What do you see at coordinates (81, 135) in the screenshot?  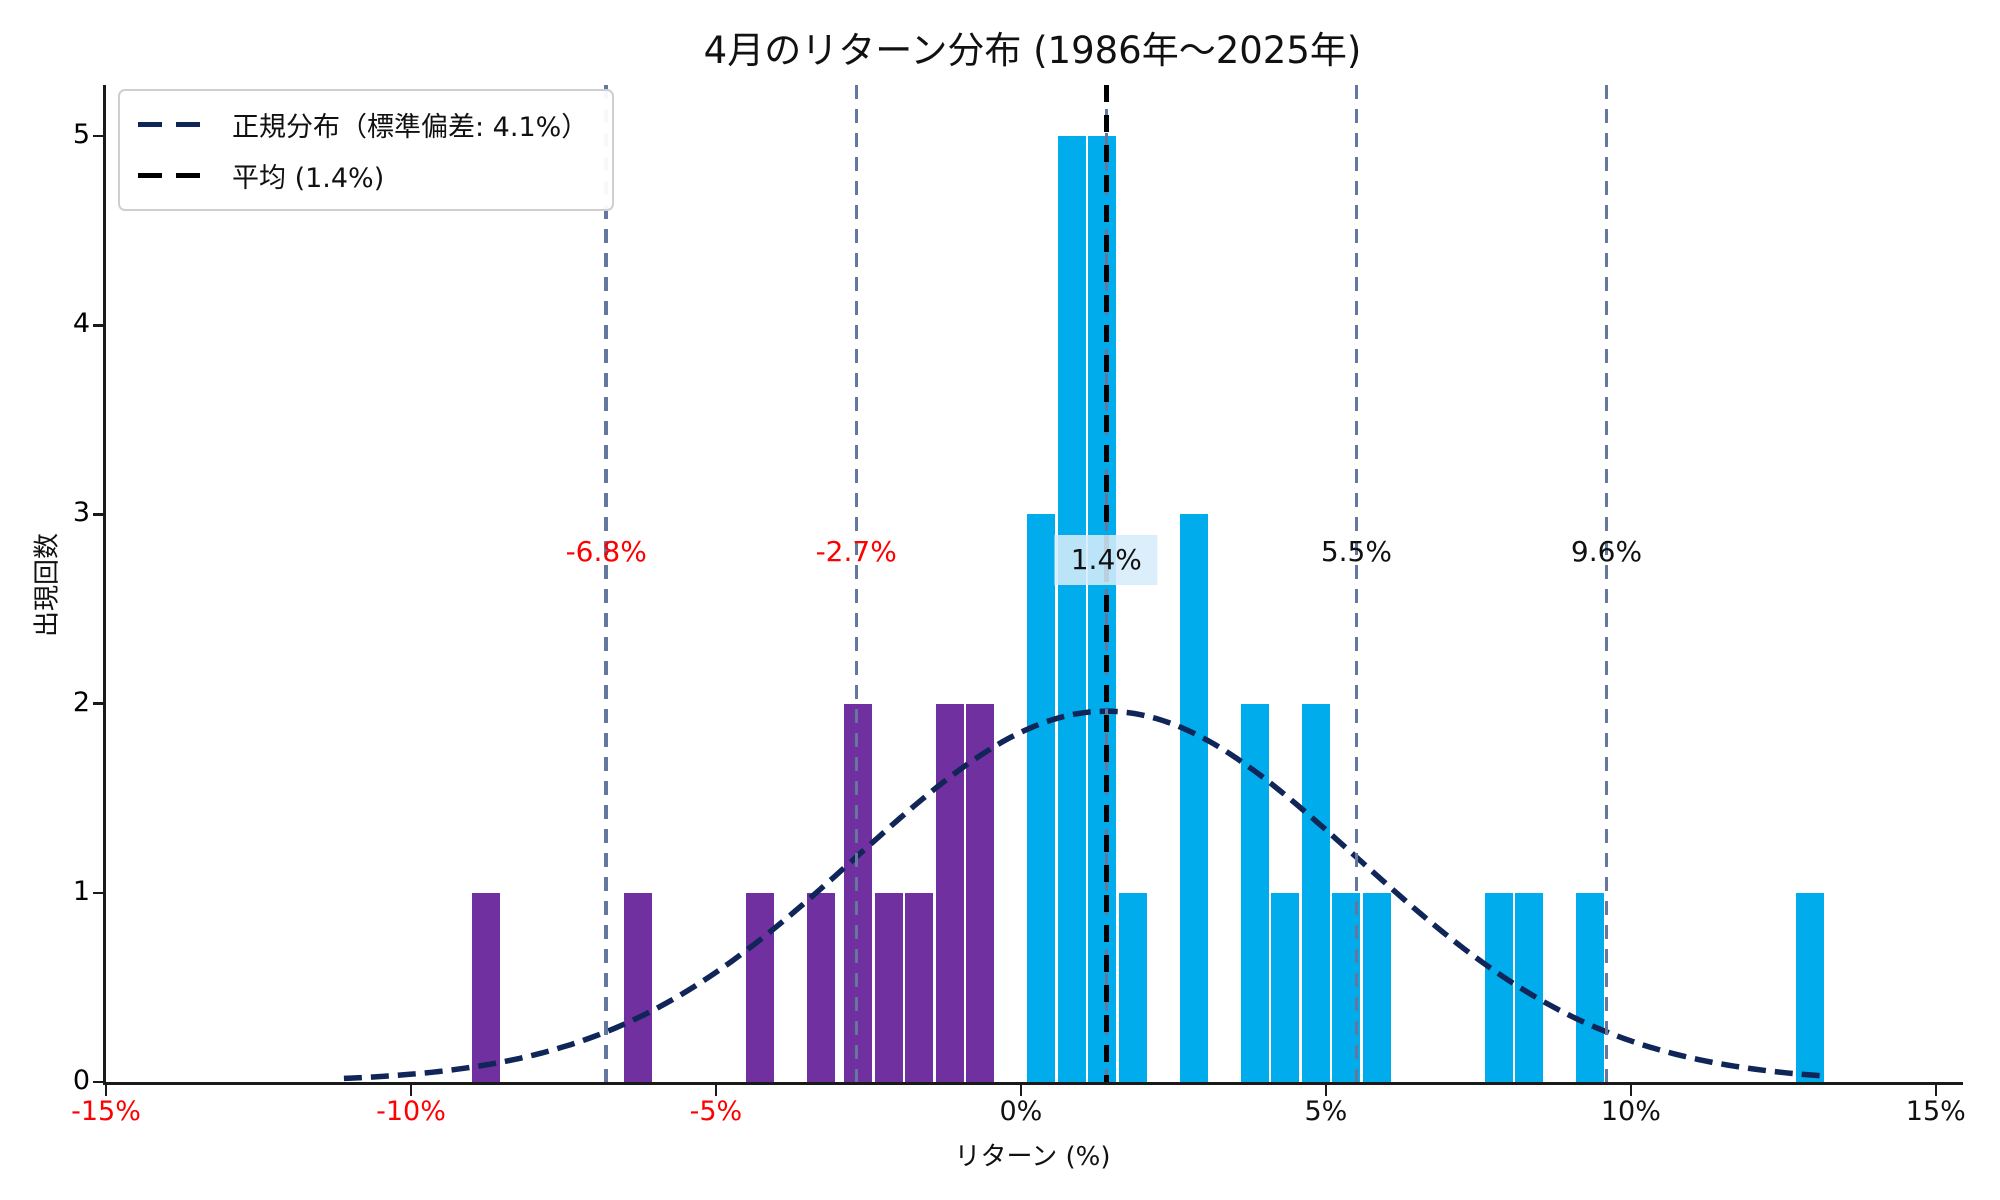 I see `y-tick-label: 5` at bounding box center [81, 135].